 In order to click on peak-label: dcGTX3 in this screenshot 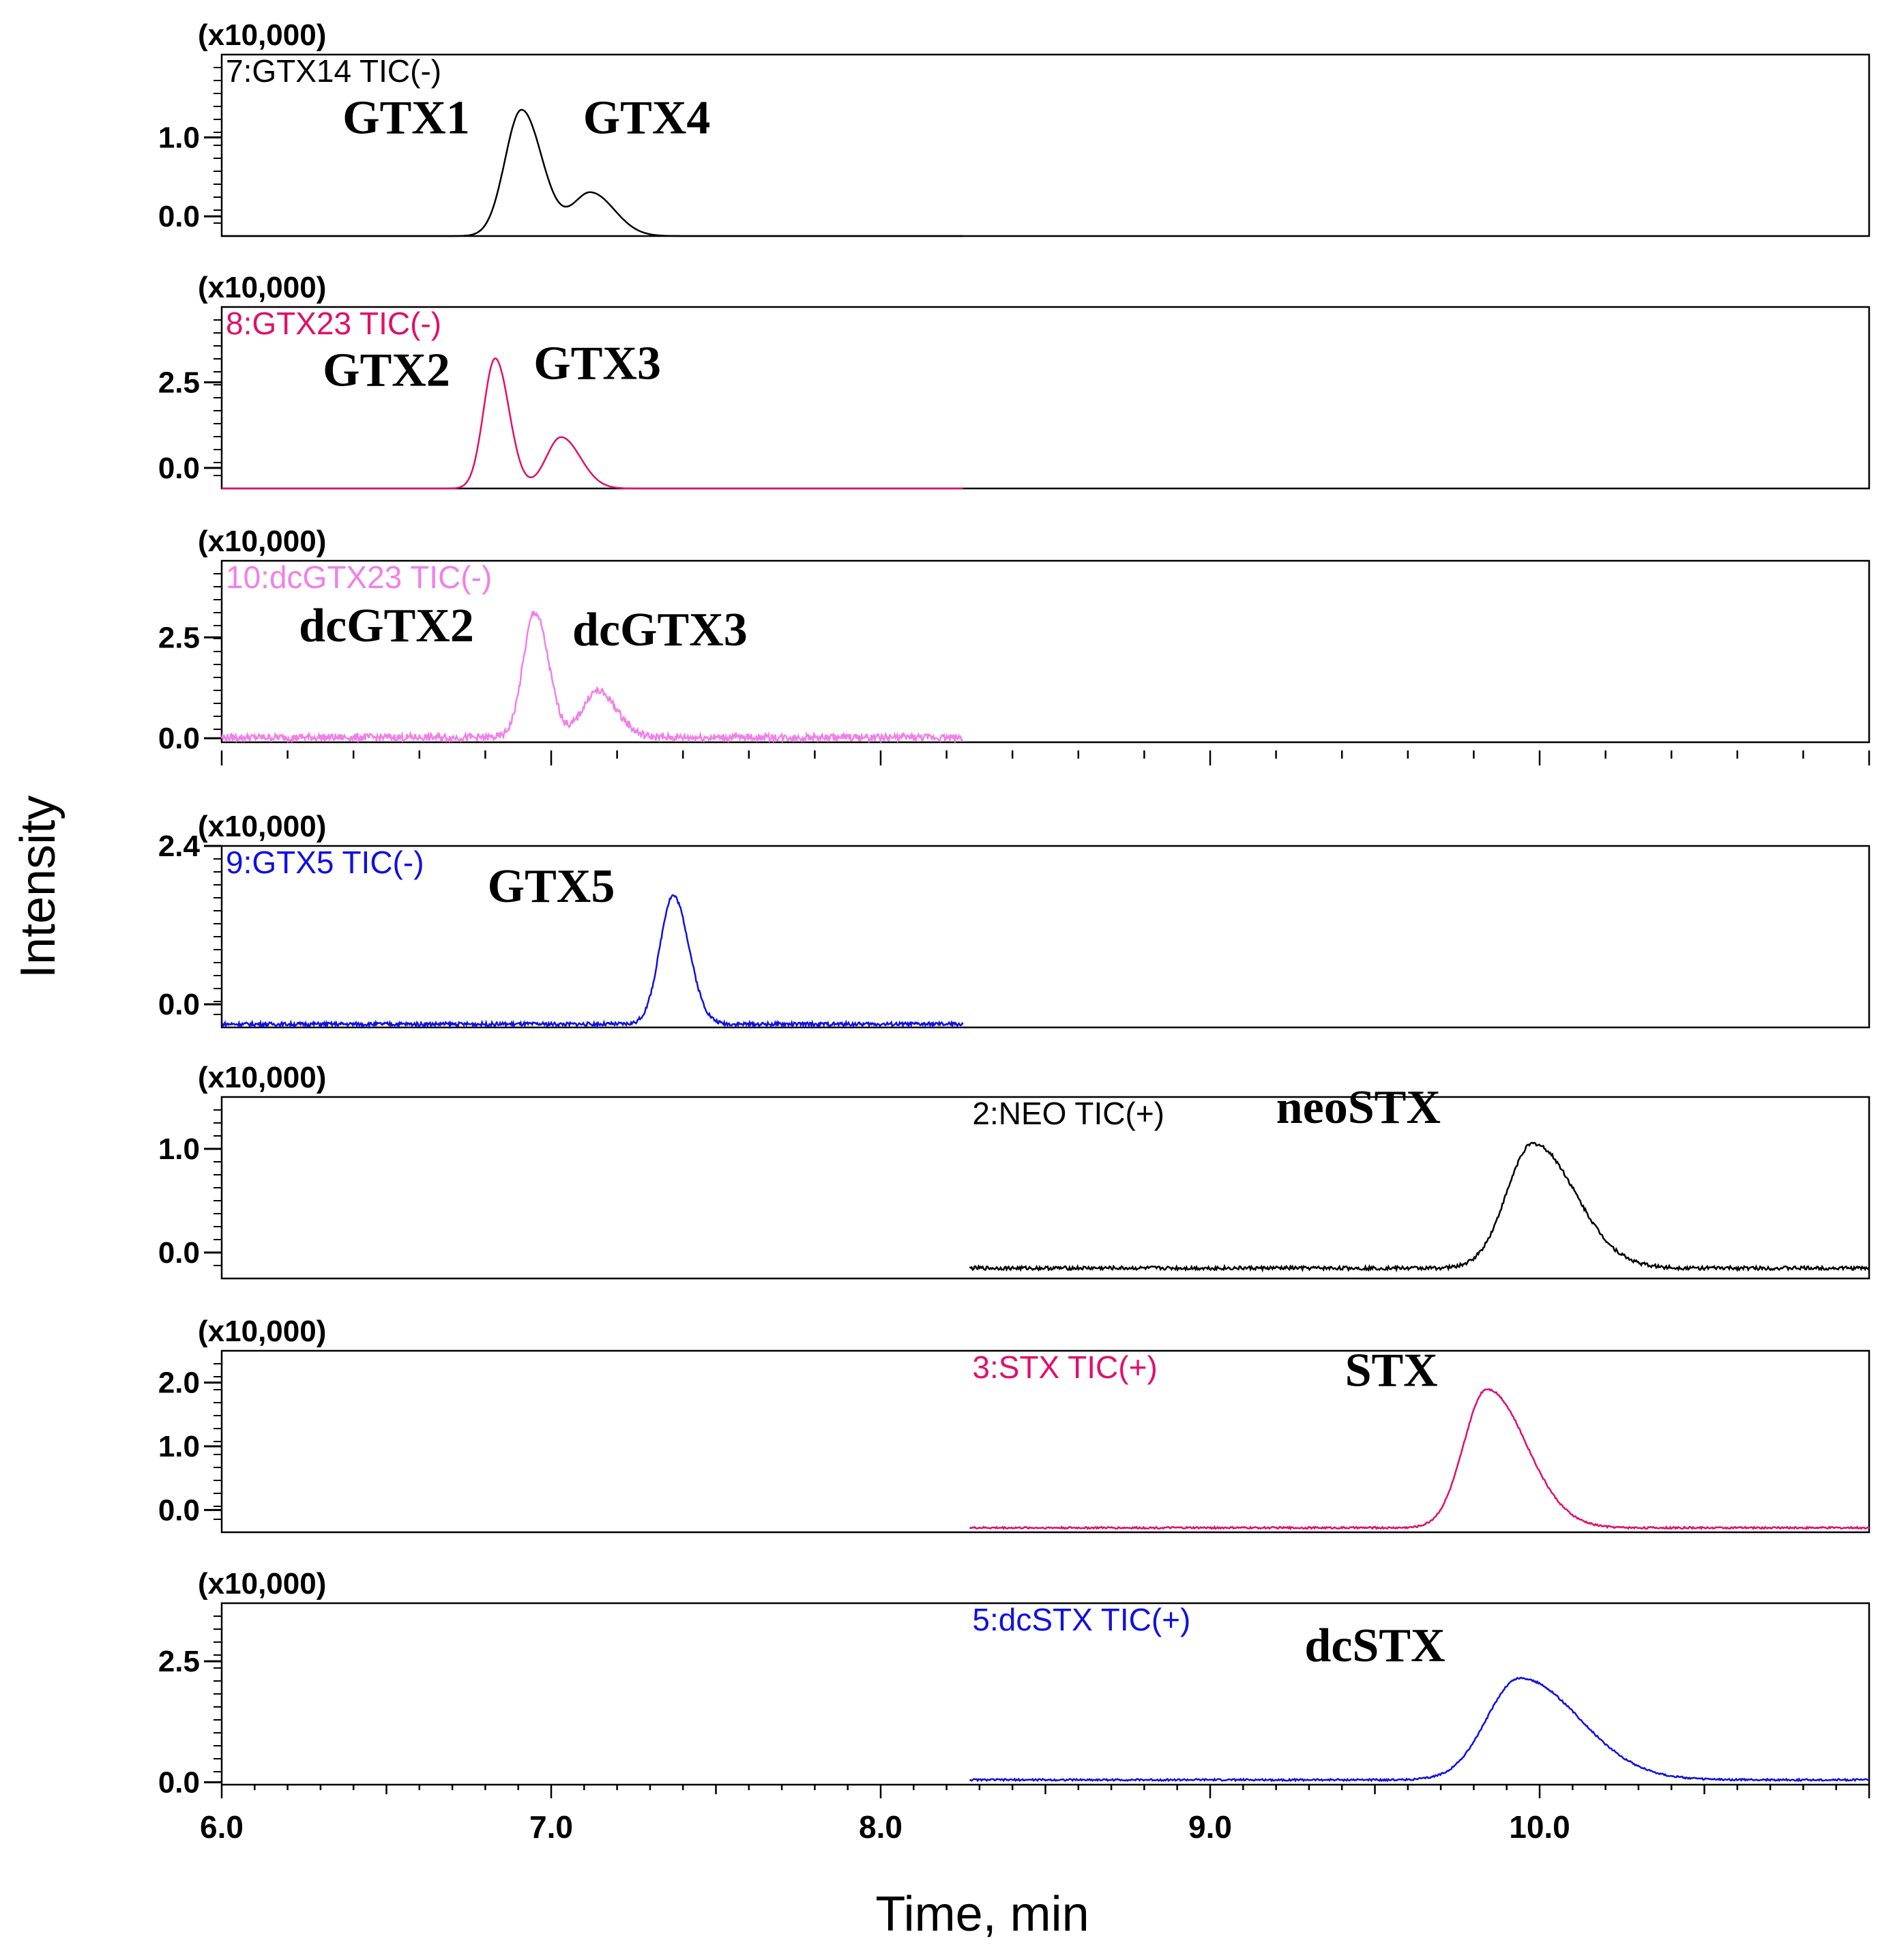, I will do `click(660, 630)`.